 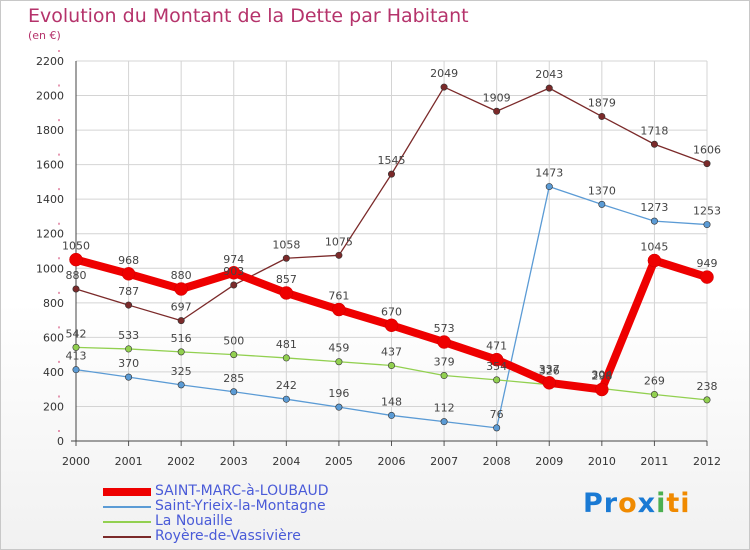 I want to click on data-label: 325, so click(x=181, y=371).